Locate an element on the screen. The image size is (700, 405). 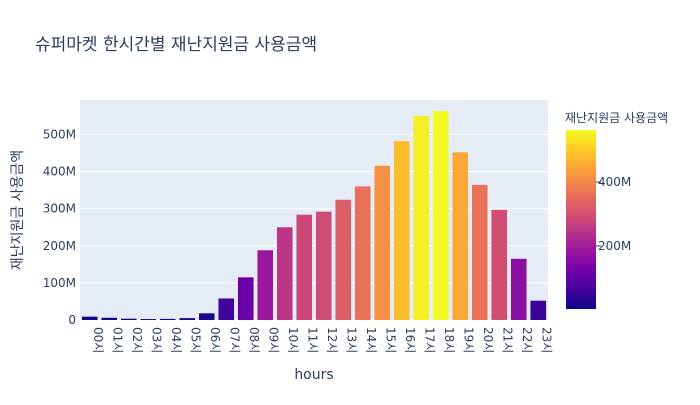
x-tick-label: 21시 is located at coordinates (507, 340).